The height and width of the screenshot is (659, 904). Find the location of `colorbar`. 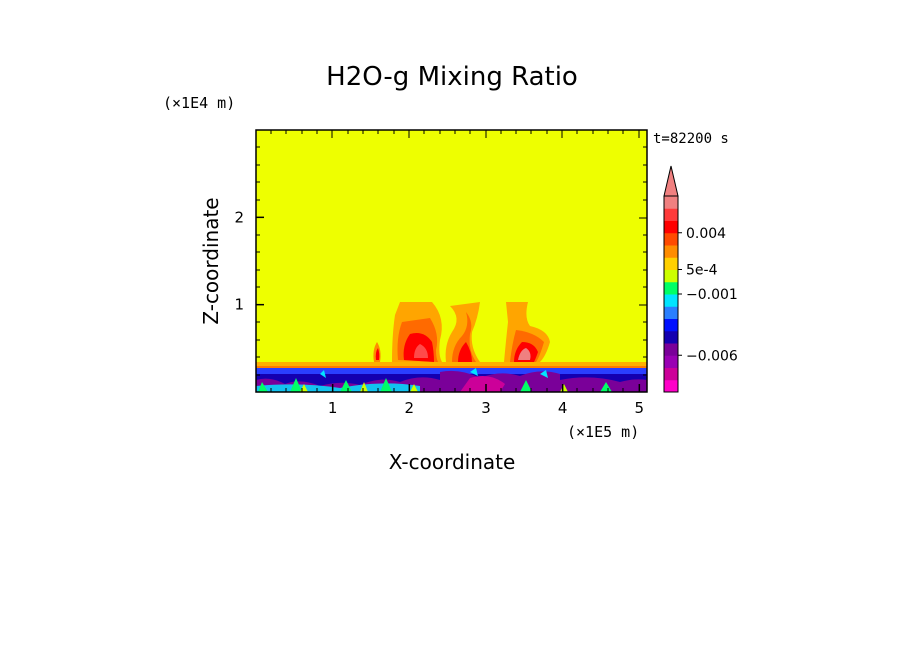

colorbar is located at coordinates (671, 279).